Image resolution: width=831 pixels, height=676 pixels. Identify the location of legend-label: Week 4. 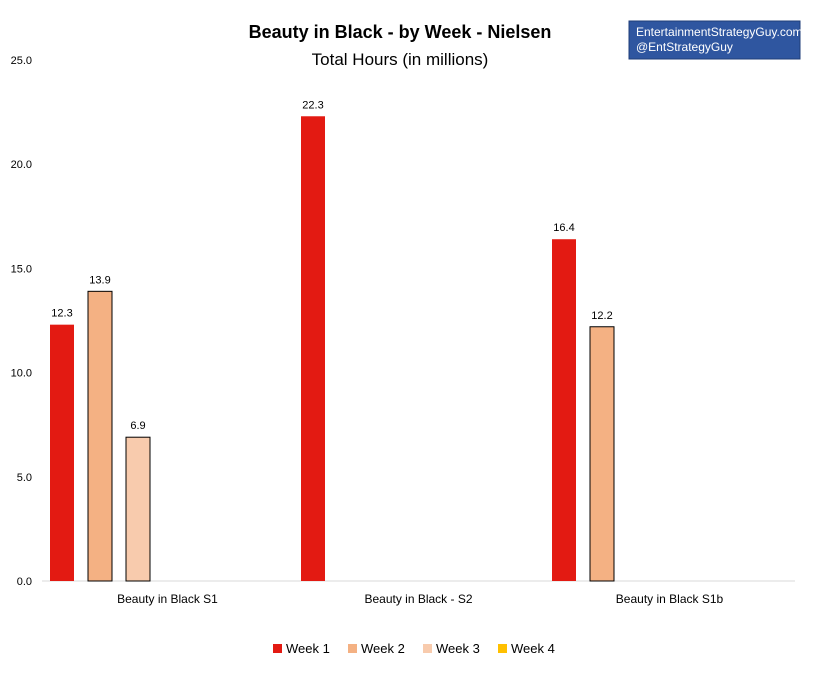
(533, 648).